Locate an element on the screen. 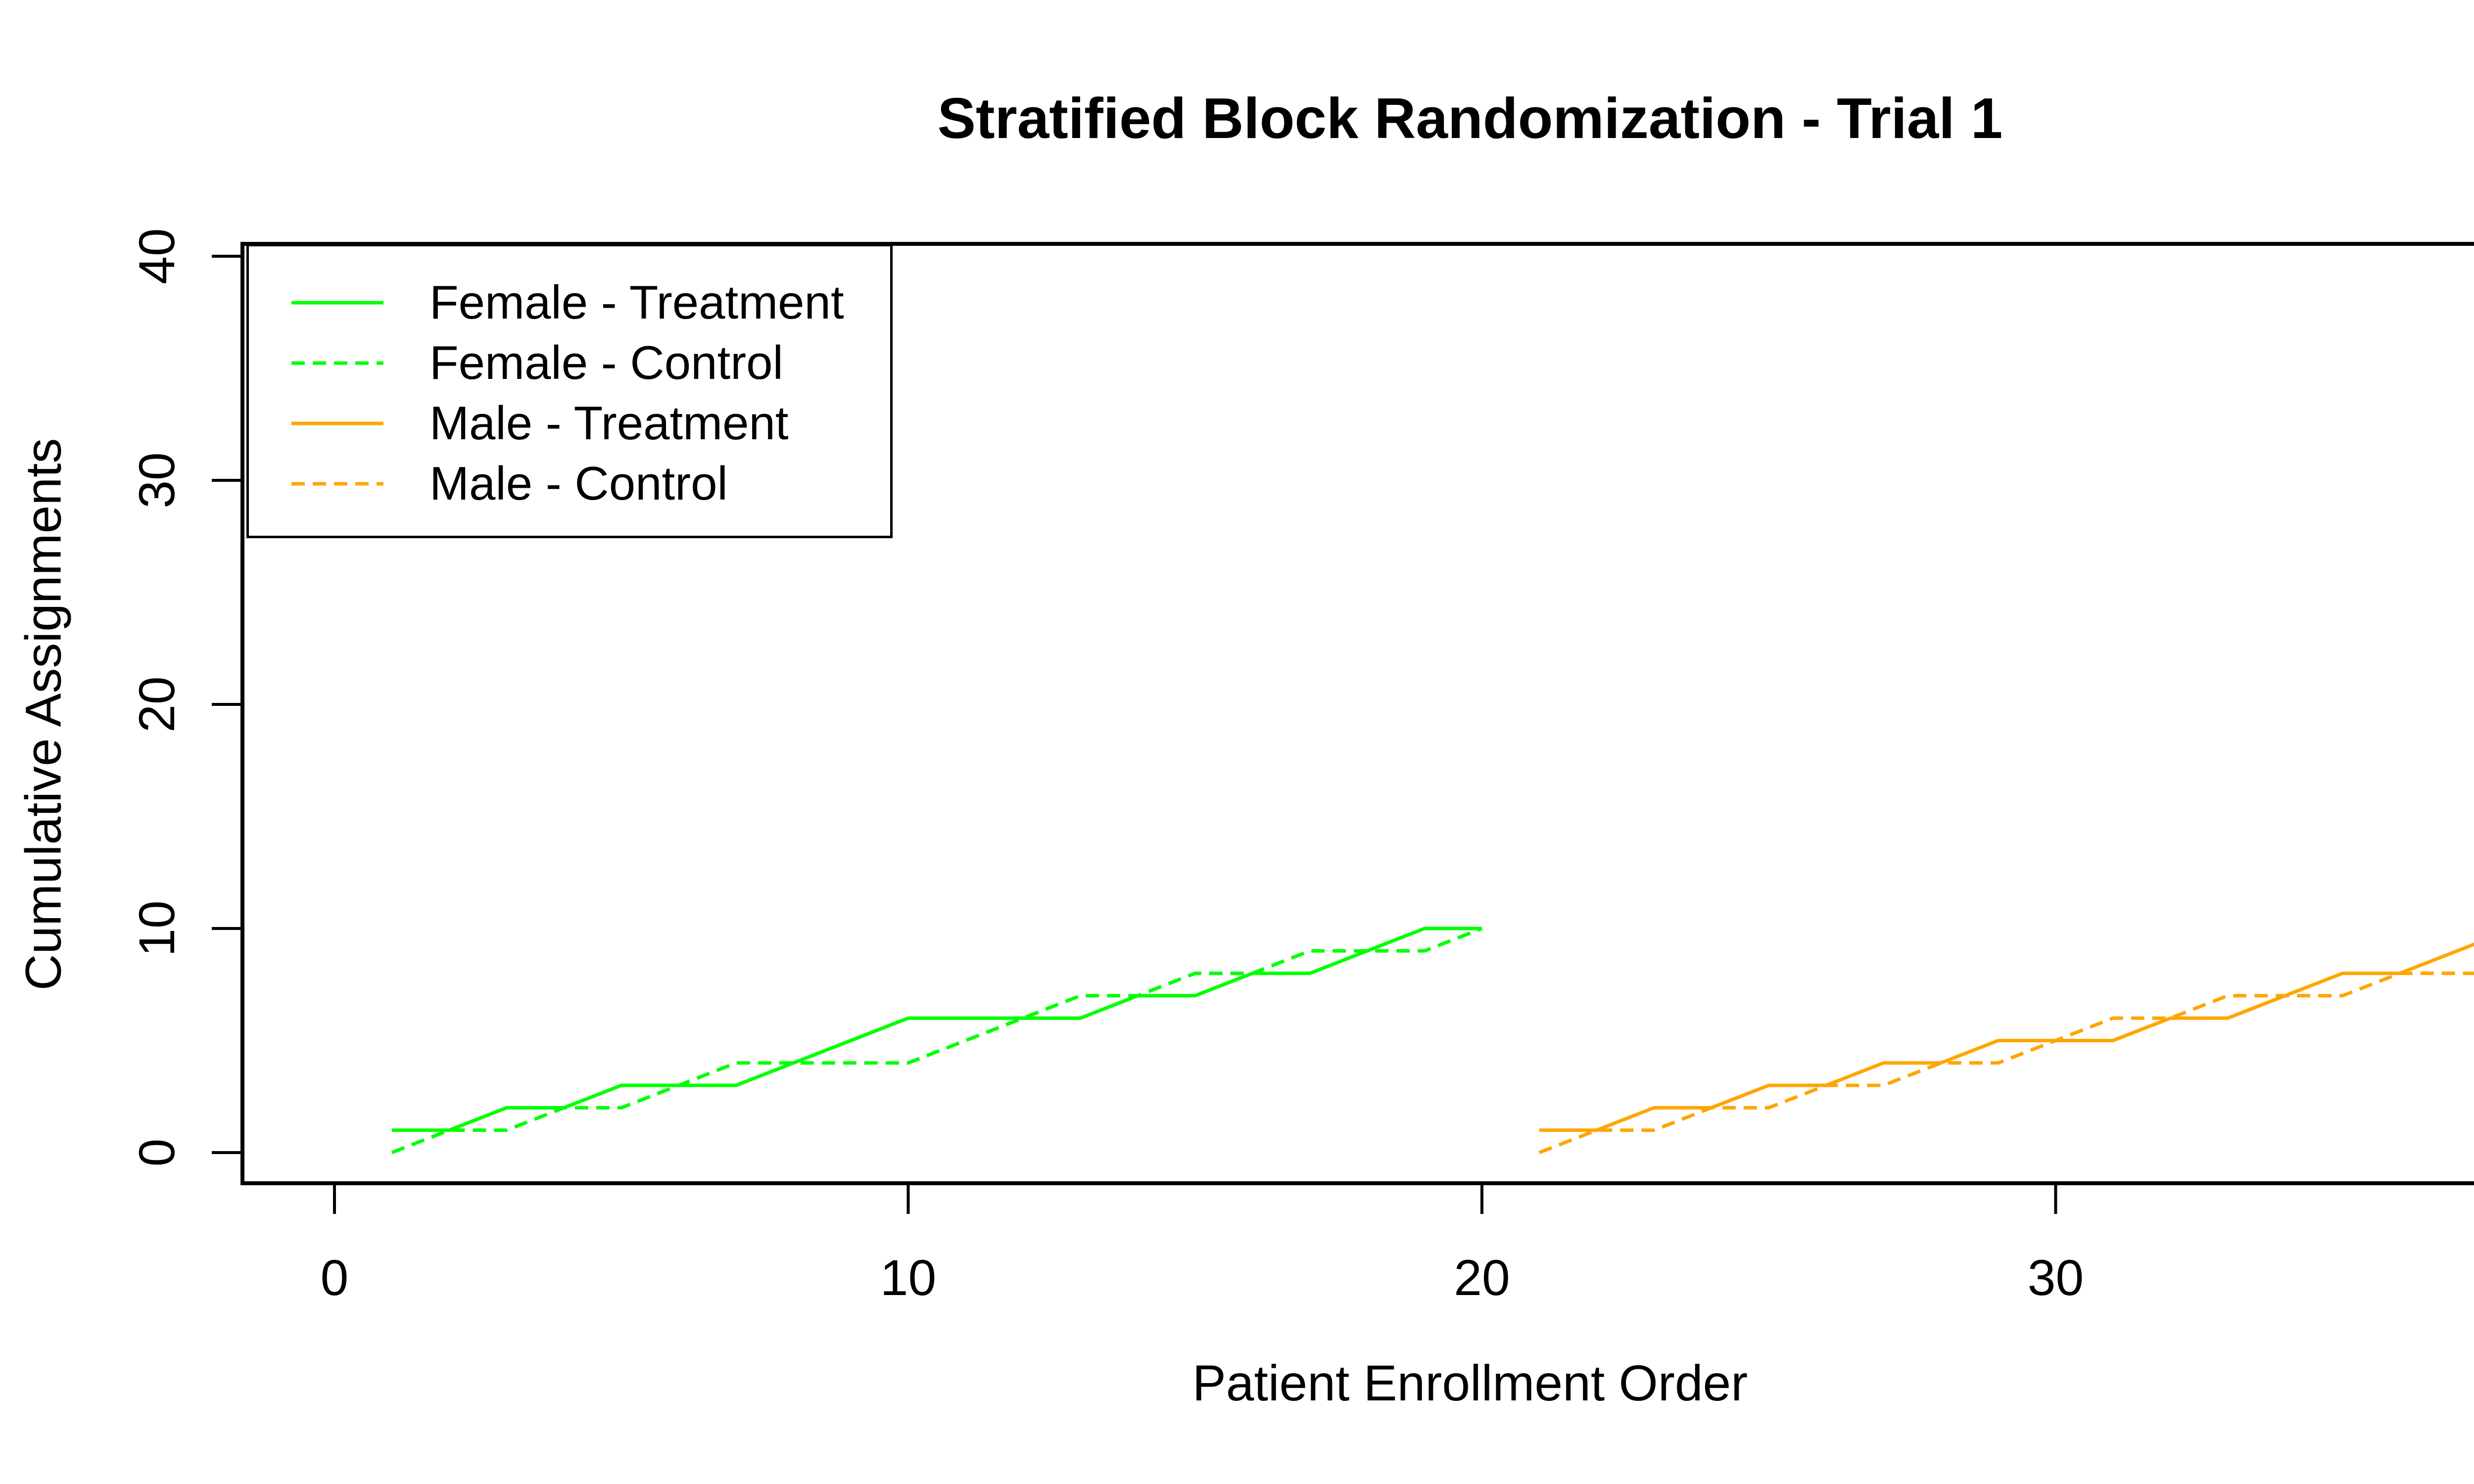 The image size is (2474, 1484). x-tick-label: 20 is located at coordinates (1482, 1278).